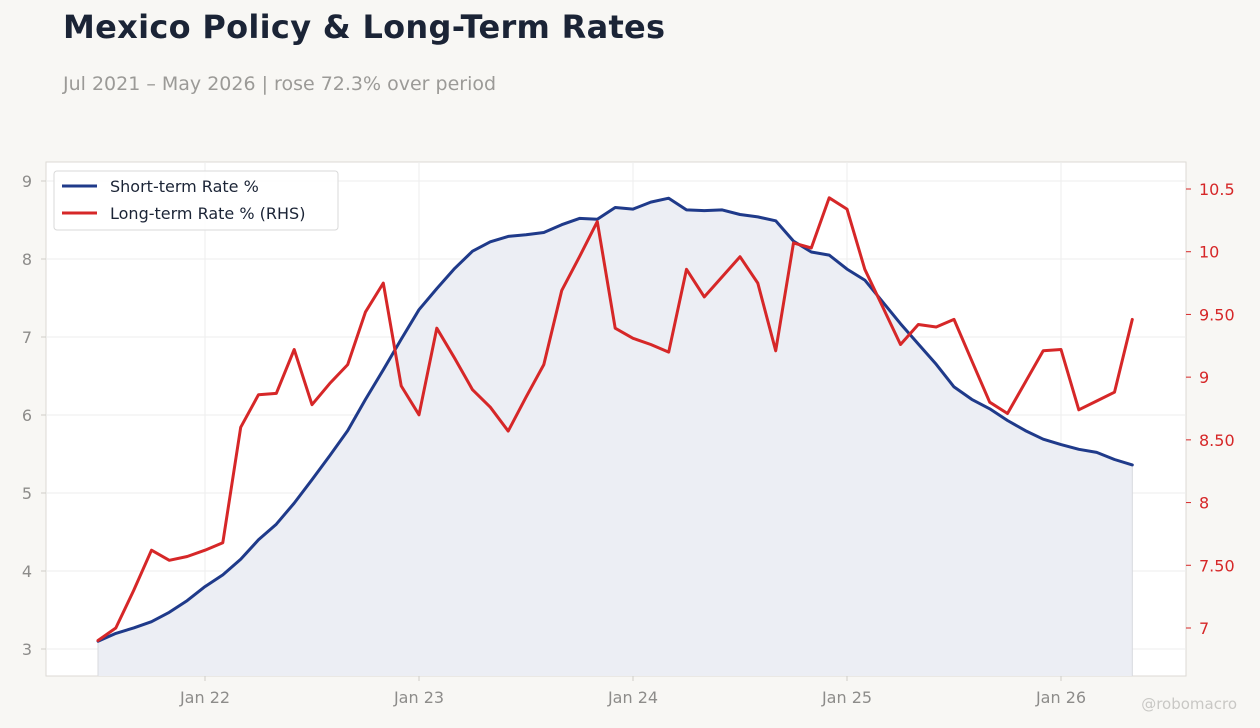 The image size is (1260, 728). Describe the element at coordinates (1189, 704) in the screenshot. I see `watermark: @robomacro` at that location.